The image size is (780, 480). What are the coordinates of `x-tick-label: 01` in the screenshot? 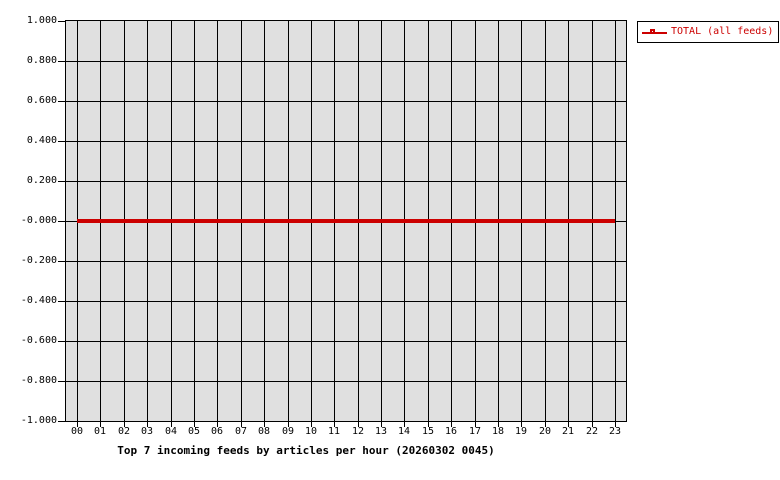 It's located at (100, 431).